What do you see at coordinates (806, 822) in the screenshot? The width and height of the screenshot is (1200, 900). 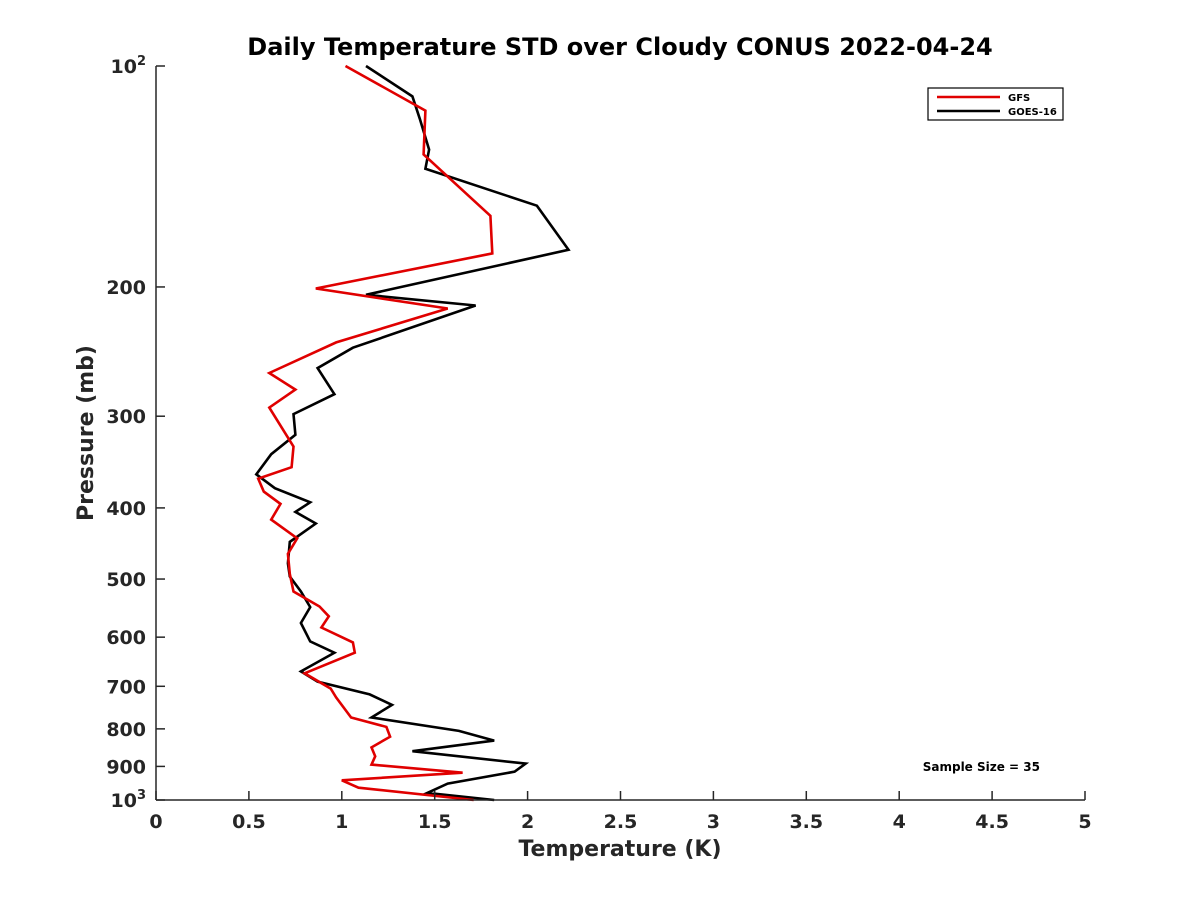 I see `x-tick-label: 3.5` at bounding box center [806, 822].